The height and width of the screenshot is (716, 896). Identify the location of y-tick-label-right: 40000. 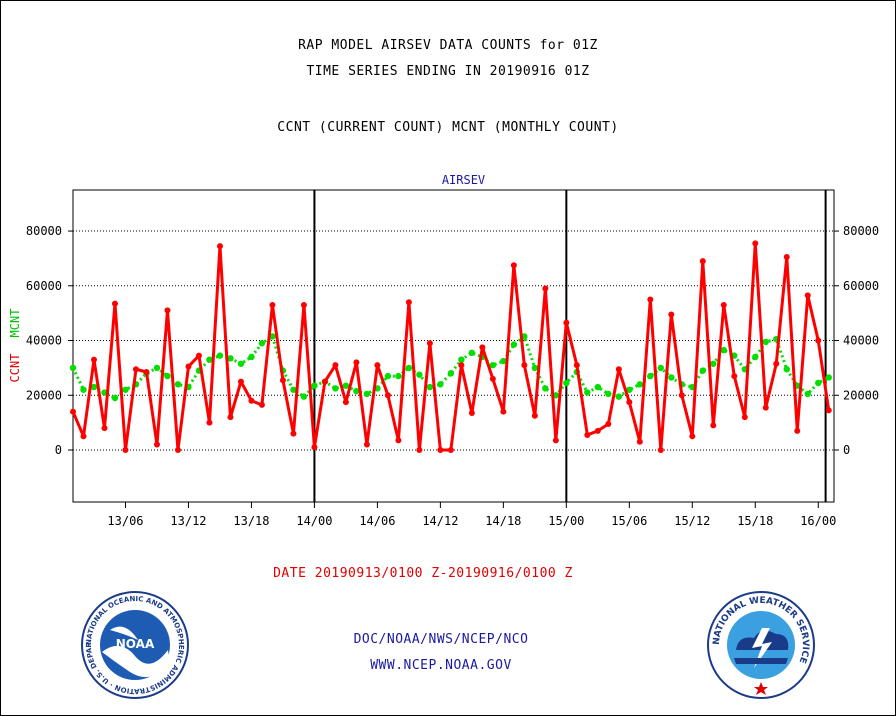
(861, 341).